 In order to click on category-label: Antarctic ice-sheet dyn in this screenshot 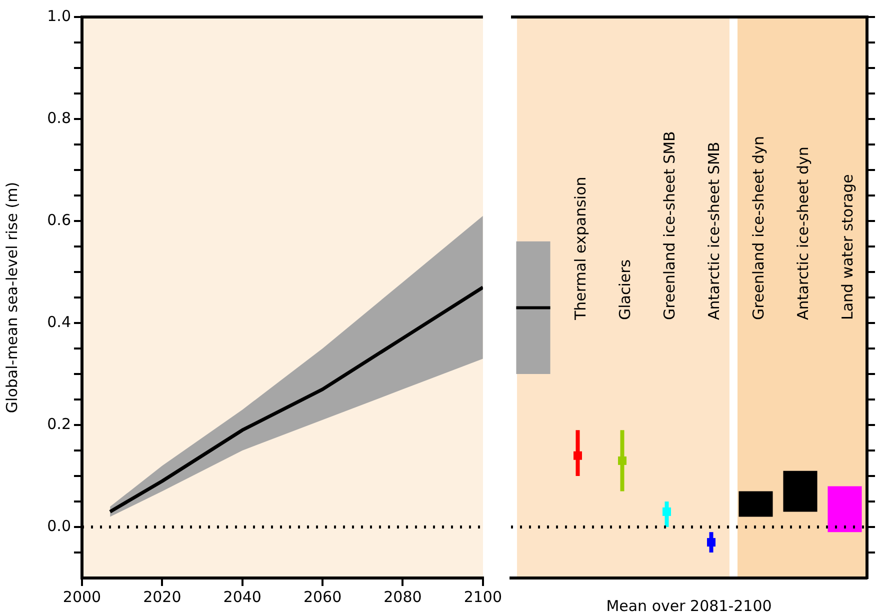, I will do `click(803, 233)`.